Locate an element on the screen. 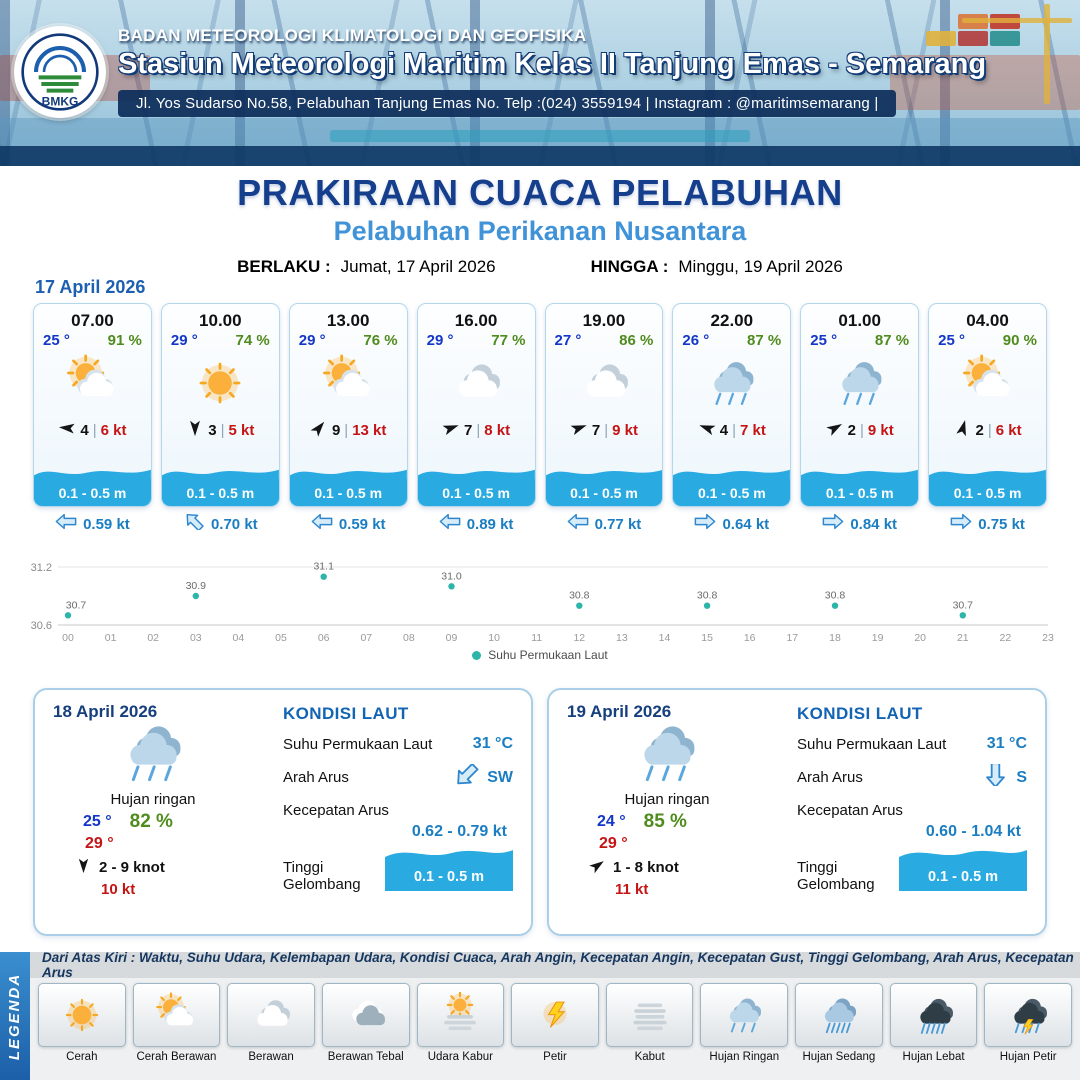 Image resolution: width=1080 pixels, height=1080 pixels. chart-legend: Suhu Permukaan Laut is located at coordinates (540, 655).